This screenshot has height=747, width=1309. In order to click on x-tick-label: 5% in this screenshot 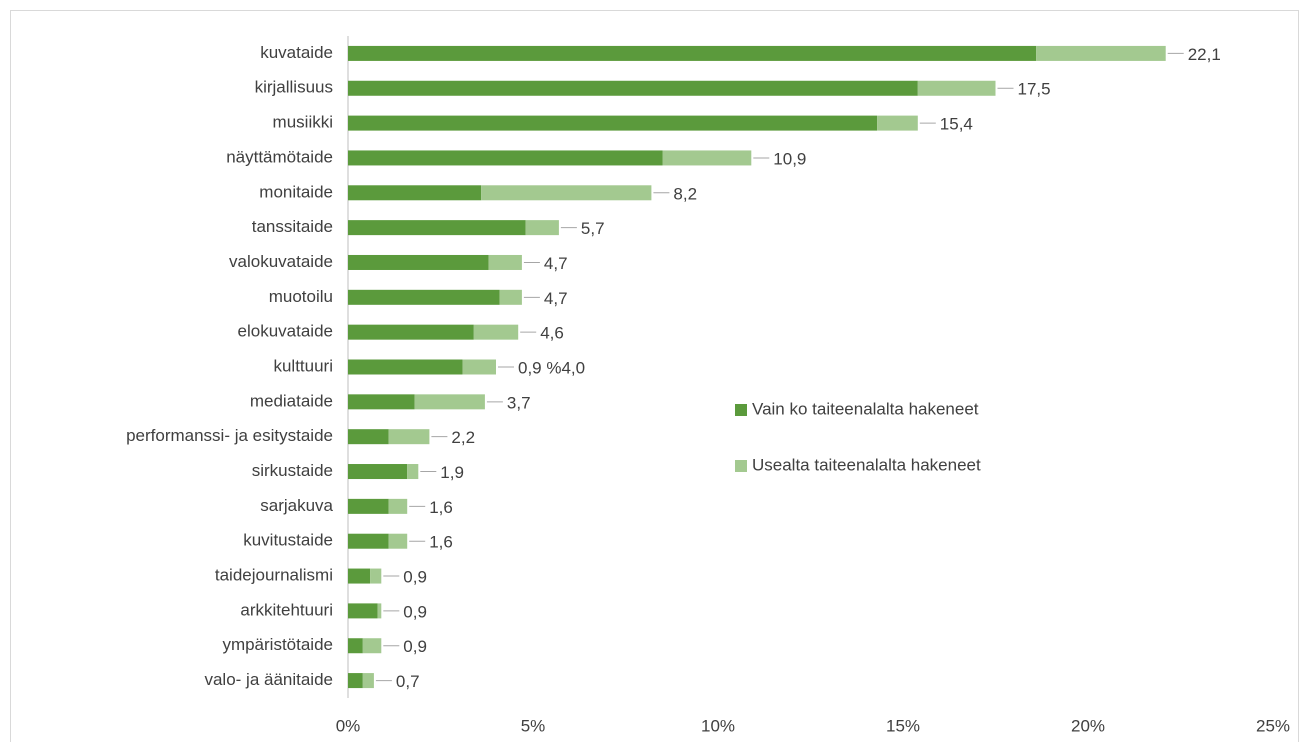, I will do `click(533, 725)`.